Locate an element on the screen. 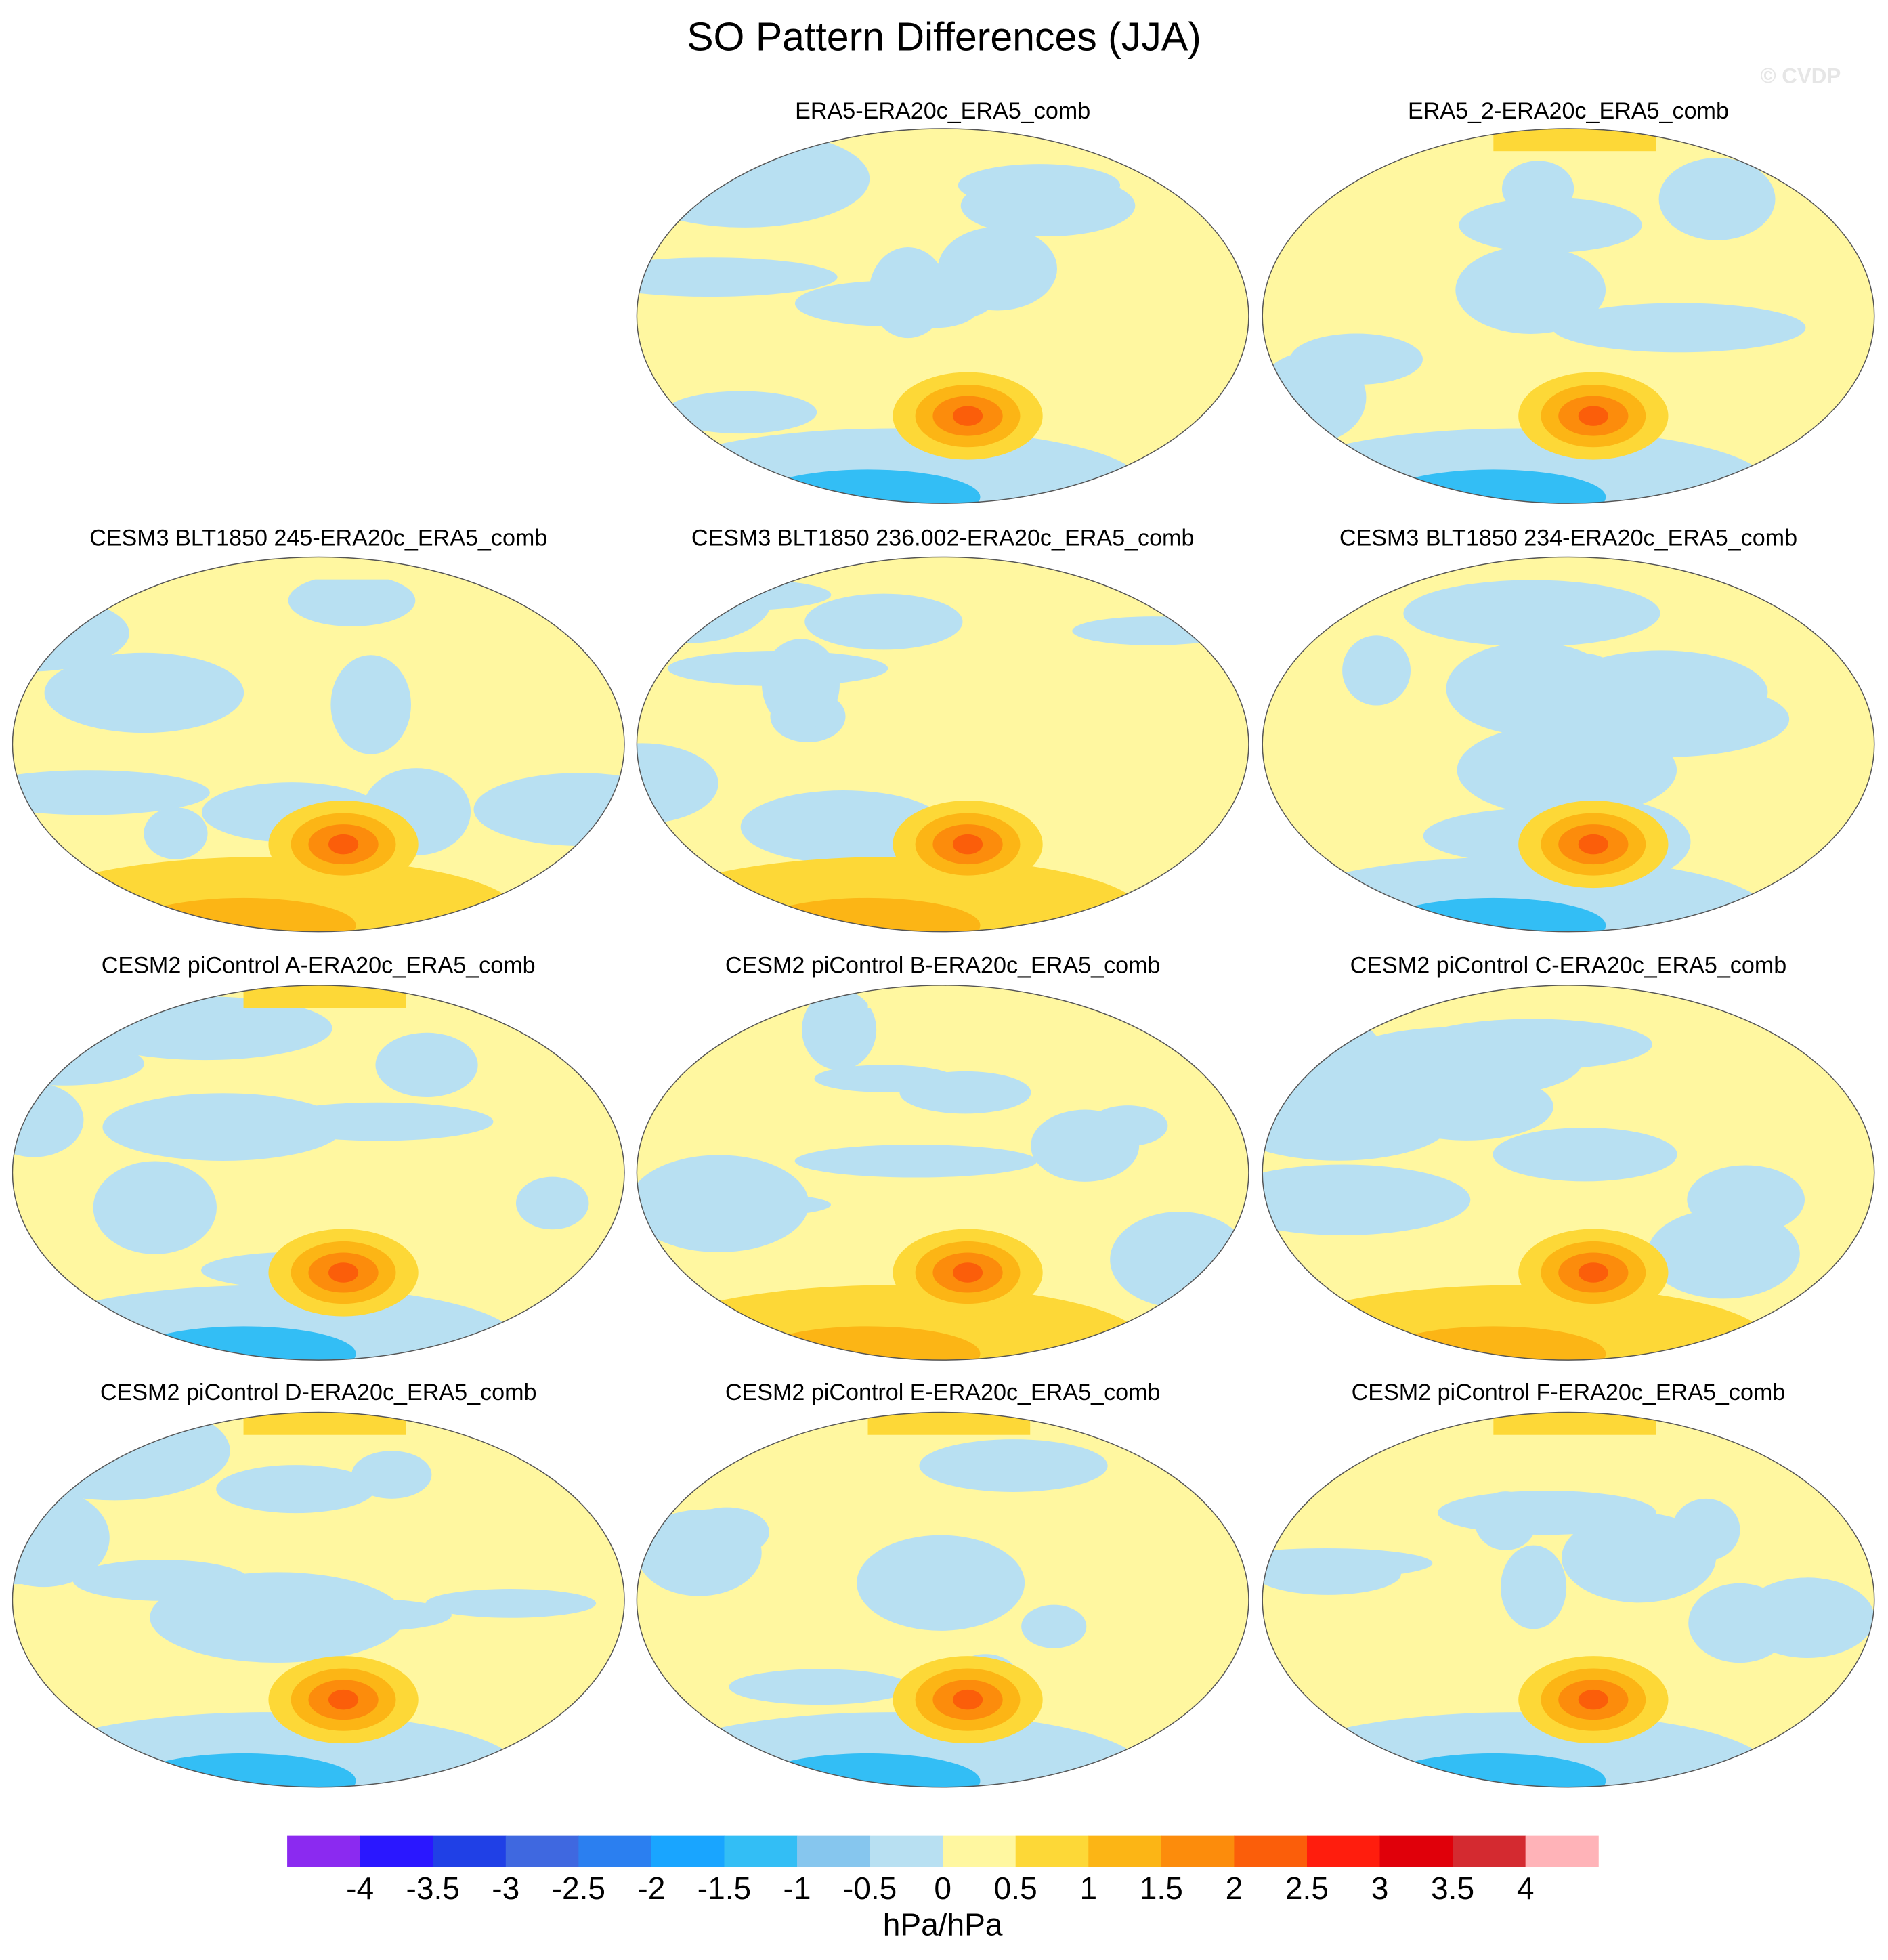 Image resolution: width=1888 pixels, height=1960 pixels. colorbar-tick-label: 1.5 is located at coordinates (1161, 1888).